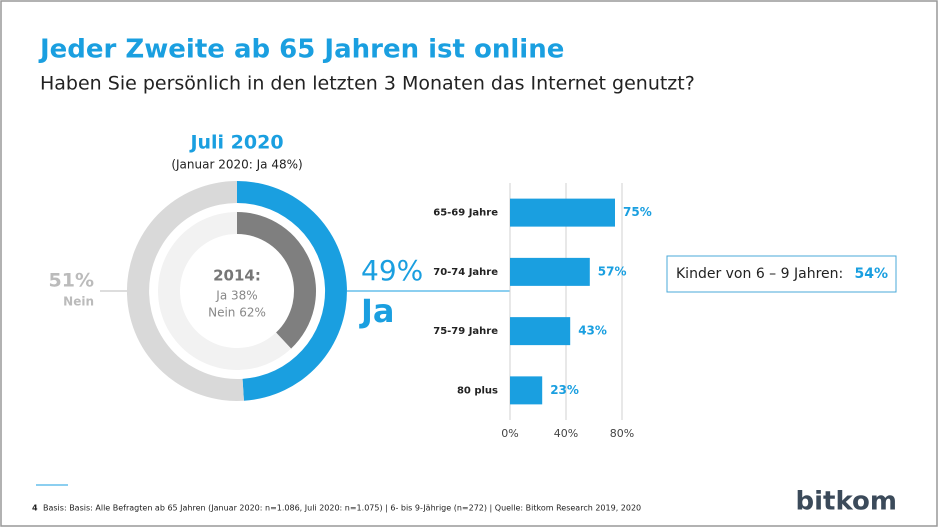 The height and width of the screenshot is (529, 940). Describe the element at coordinates (236, 296) in the screenshot. I see `value-label: Ja 38%` at that location.